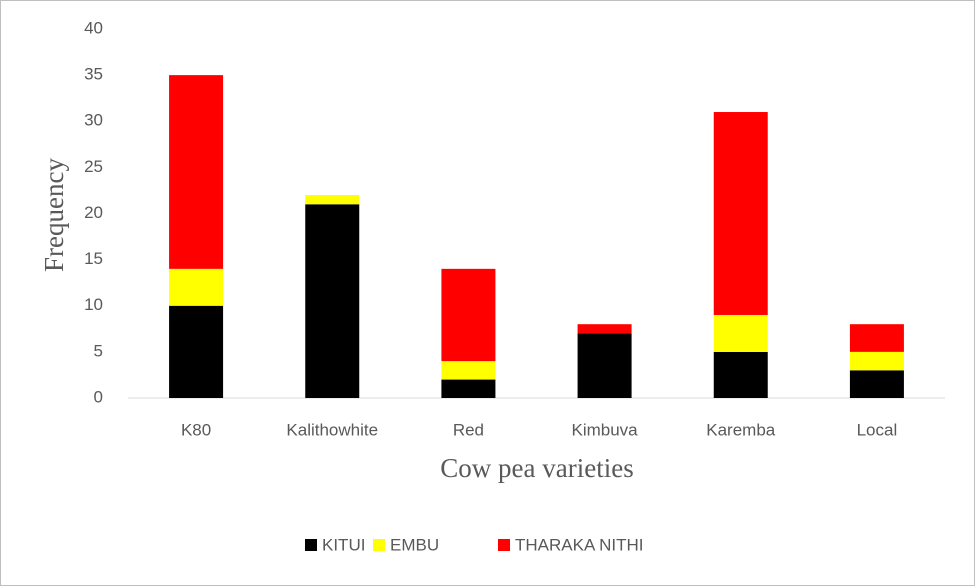 The width and height of the screenshot is (975, 586). What do you see at coordinates (741, 429) in the screenshot?
I see `x-tick-label: Karemba` at bounding box center [741, 429].